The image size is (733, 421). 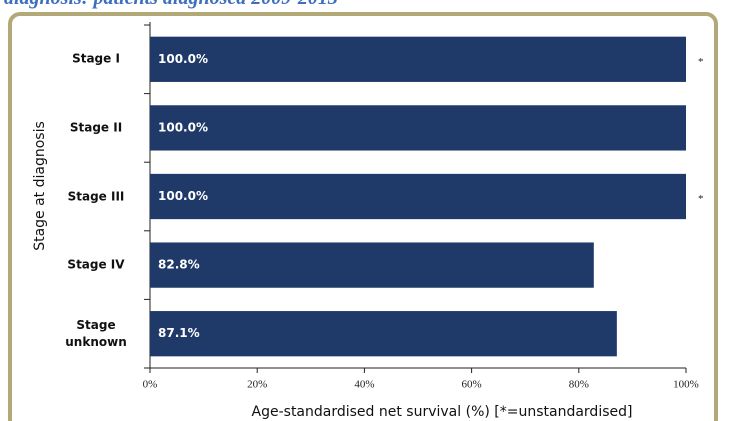 I want to click on value-label: 87.1%, so click(x=179, y=333).